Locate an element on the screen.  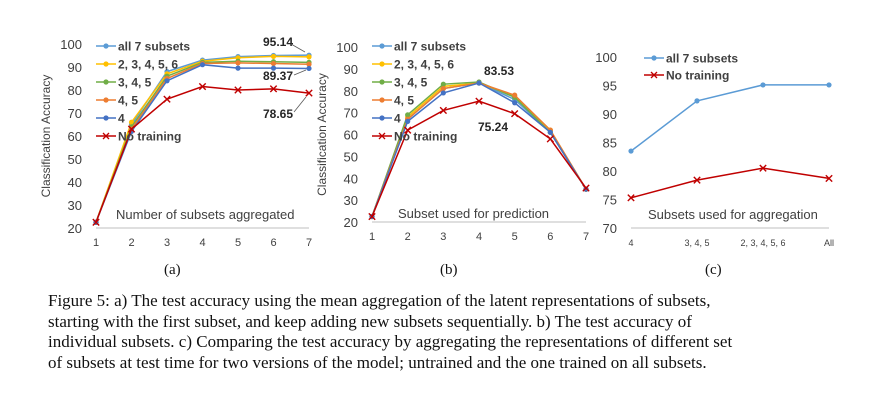
panel-label-b: (b) is located at coordinates (449, 270).